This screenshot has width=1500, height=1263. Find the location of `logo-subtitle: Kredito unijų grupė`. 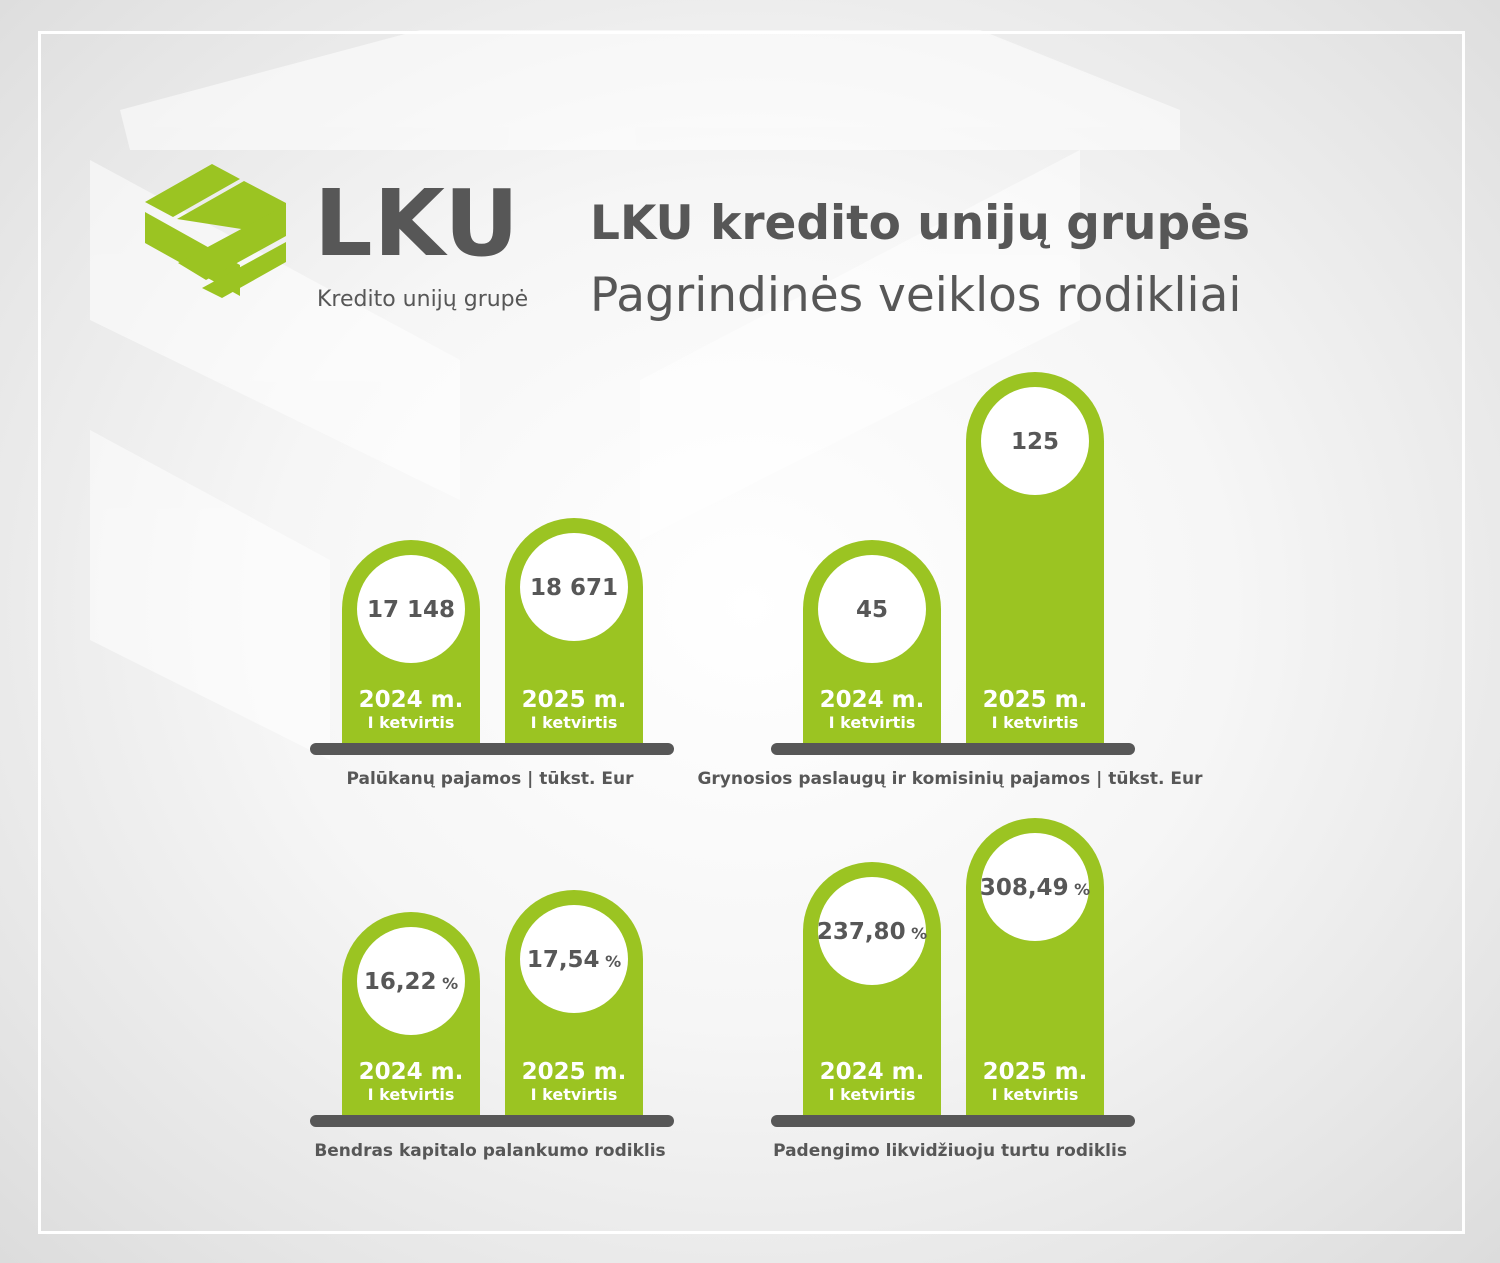

logo-subtitle: Kredito unijų grupė is located at coordinates (423, 299).